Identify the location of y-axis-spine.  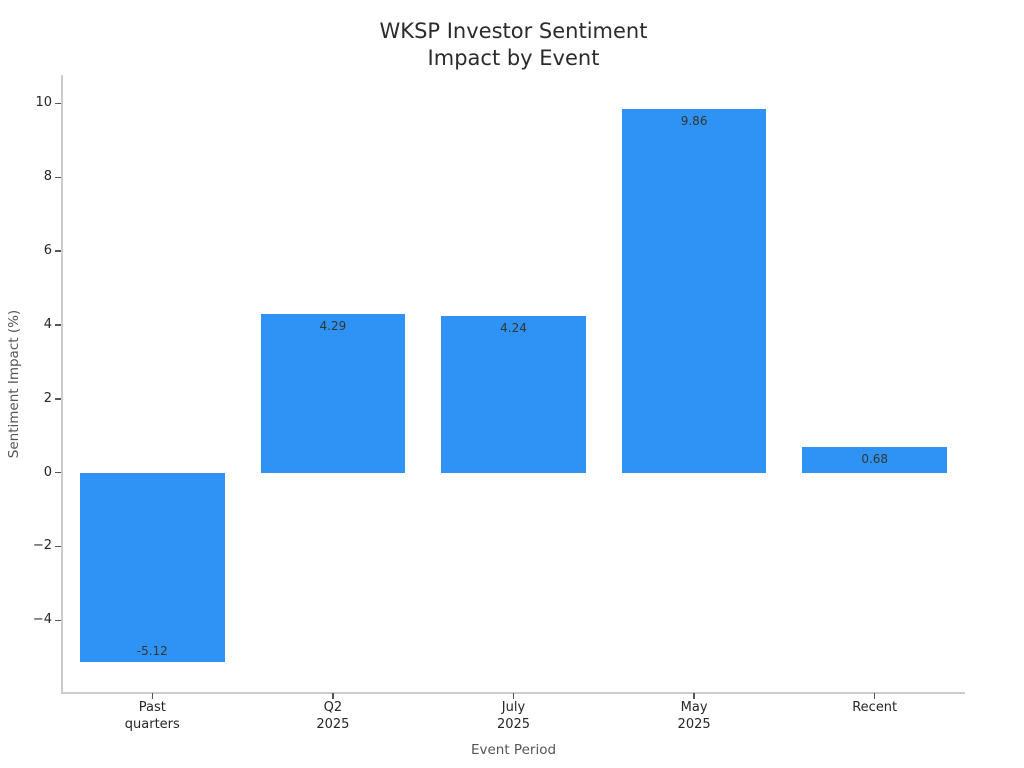
(62, 384).